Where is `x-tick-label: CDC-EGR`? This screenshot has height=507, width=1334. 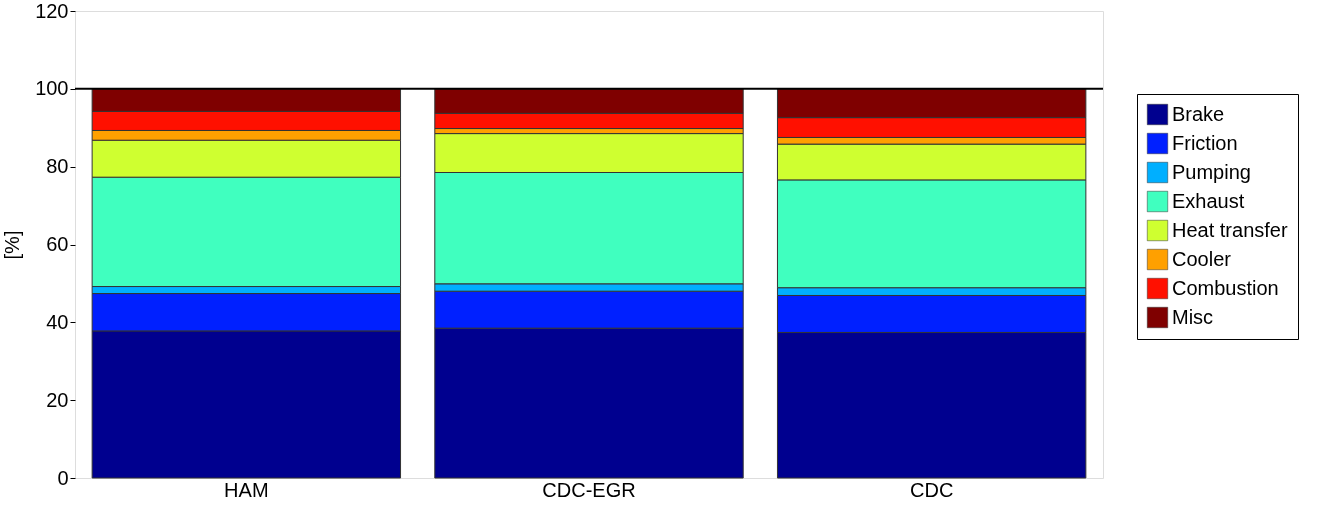
x-tick-label: CDC-EGR is located at coordinates (589, 489).